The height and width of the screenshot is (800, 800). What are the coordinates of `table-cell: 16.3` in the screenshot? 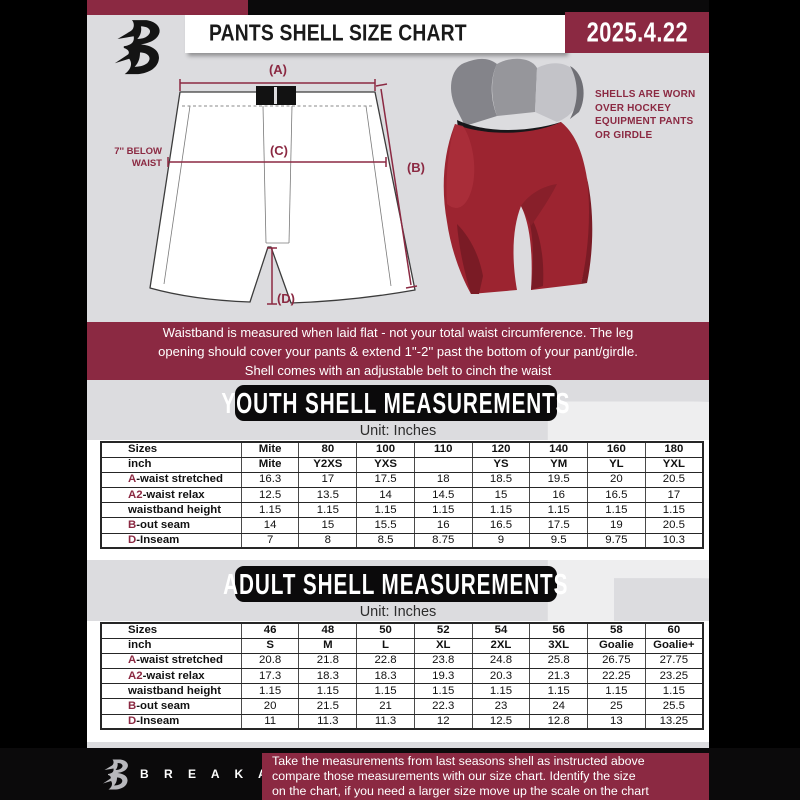 It's located at (270, 480).